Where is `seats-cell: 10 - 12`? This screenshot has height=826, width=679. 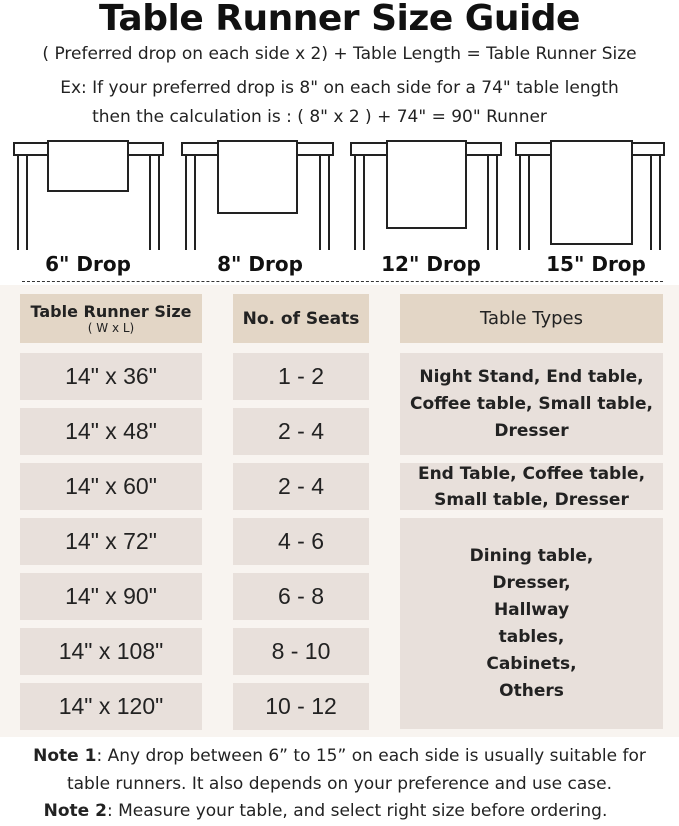 seats-cell: 10 - 12 is located at coordinates (301, 706).